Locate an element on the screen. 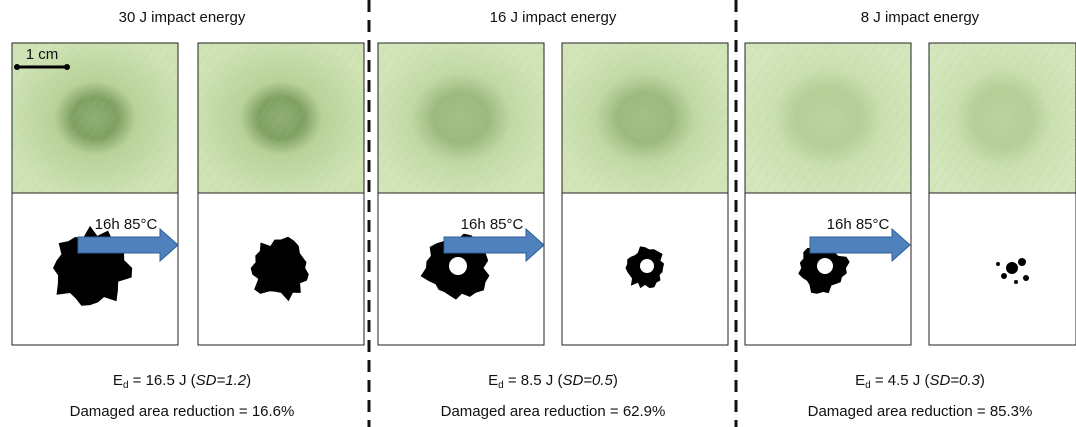  panel-title: 8 J impact energy is located at coordinates (920, 17).